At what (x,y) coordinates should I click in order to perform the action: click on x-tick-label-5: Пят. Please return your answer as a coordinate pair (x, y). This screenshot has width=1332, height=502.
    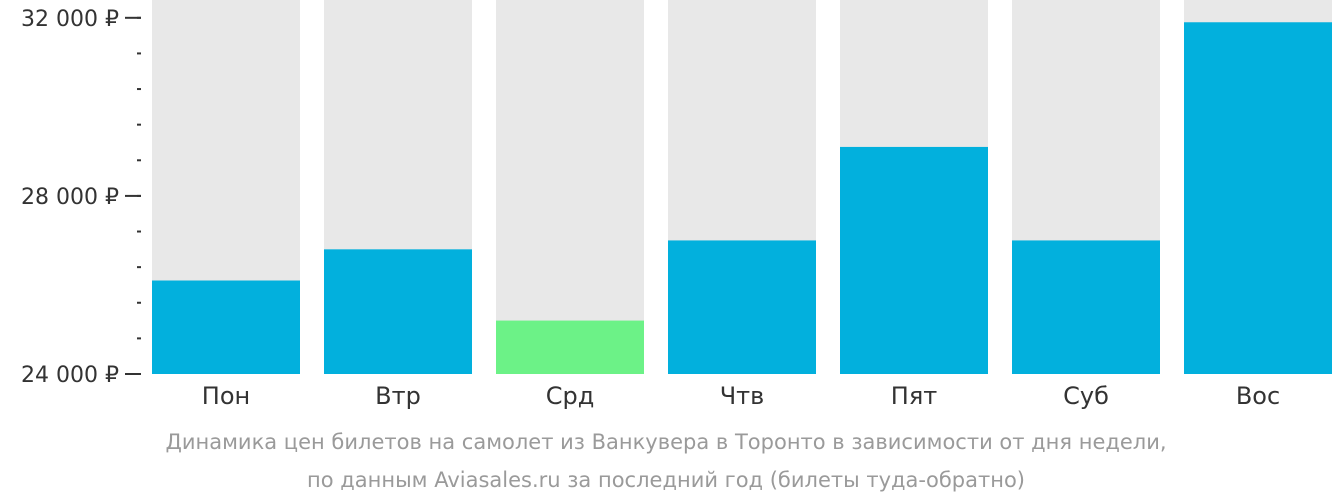
    Looking at the image, I should click on (914, 396).